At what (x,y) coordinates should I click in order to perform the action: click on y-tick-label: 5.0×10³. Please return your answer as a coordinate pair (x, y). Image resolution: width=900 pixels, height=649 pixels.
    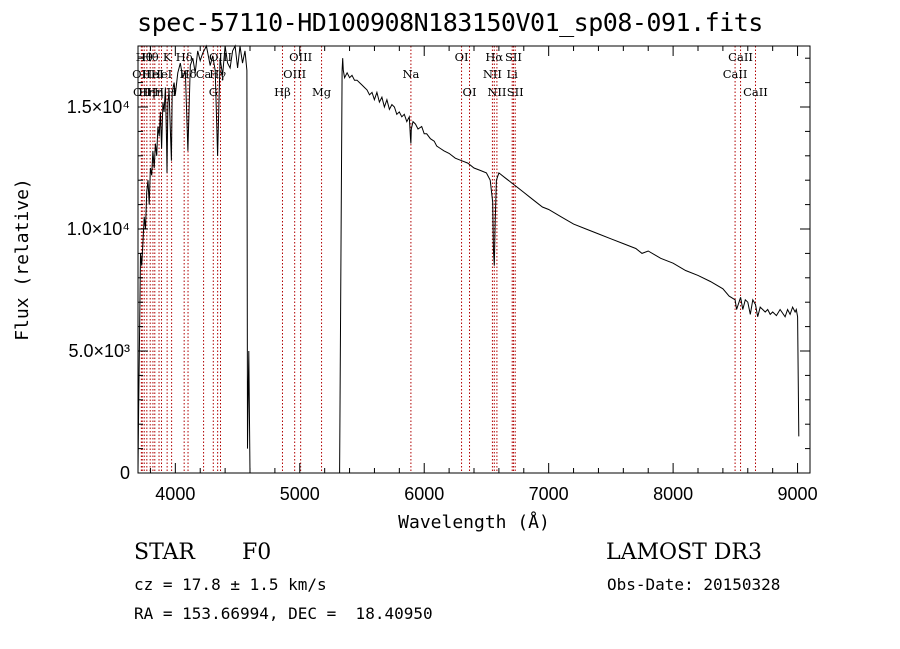
    Looking at the image, I should click on (99, 351).